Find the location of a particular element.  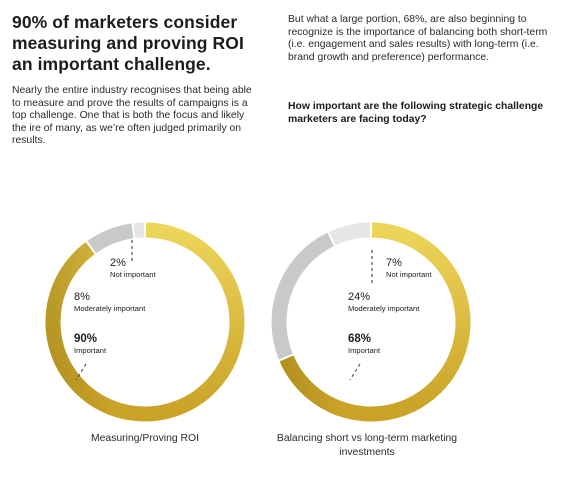

label-important-value: 68% is located at coordinates (359, 339).